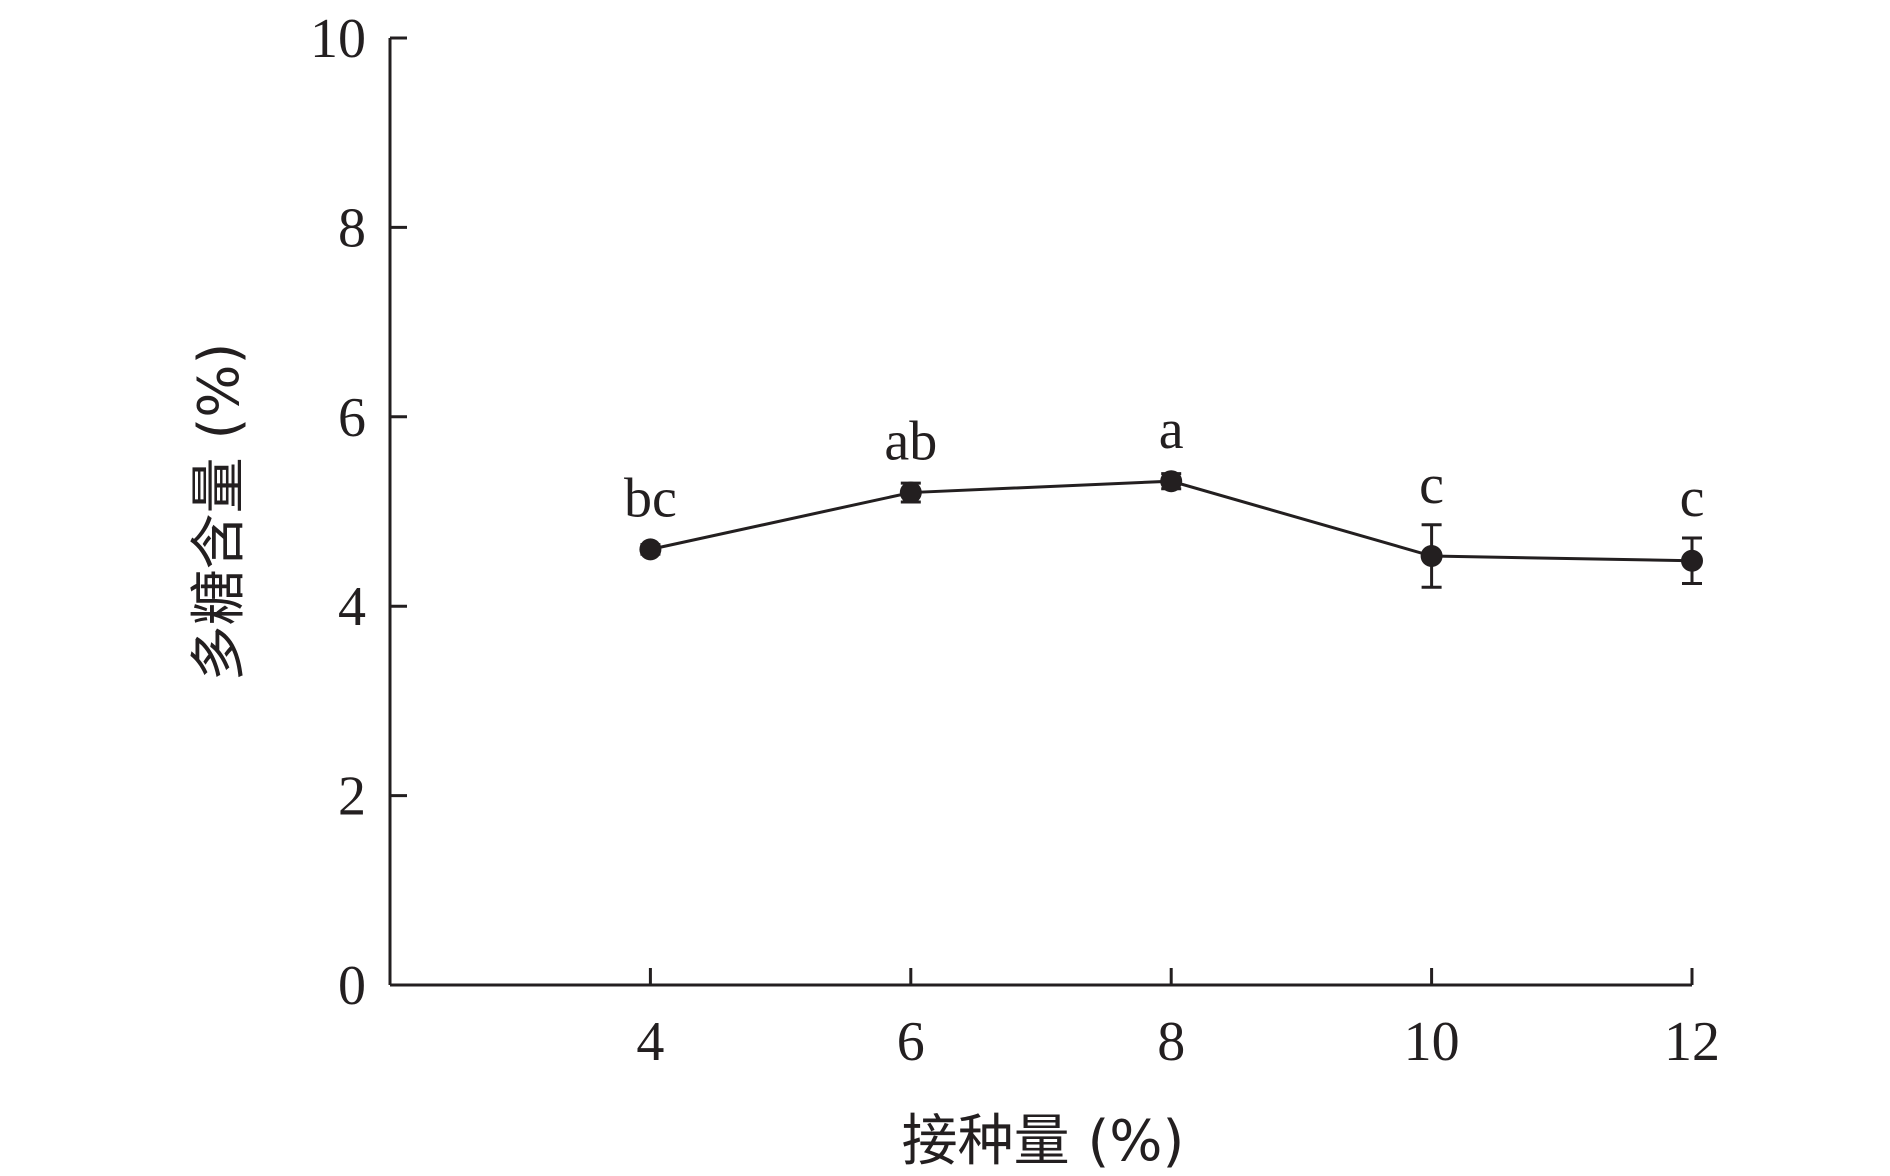  I want to click on x-tick-label: 10, so click(1432, 1042).